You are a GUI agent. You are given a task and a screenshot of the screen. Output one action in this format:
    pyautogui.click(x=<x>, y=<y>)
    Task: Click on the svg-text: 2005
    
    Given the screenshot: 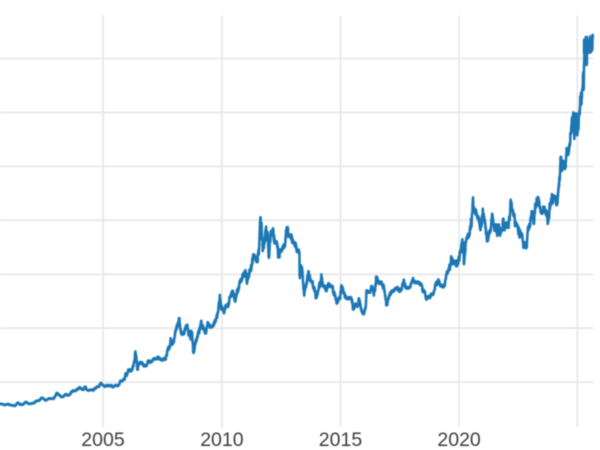 What is the action you would take?
    pyautogui.click(x=103, y=439)
    